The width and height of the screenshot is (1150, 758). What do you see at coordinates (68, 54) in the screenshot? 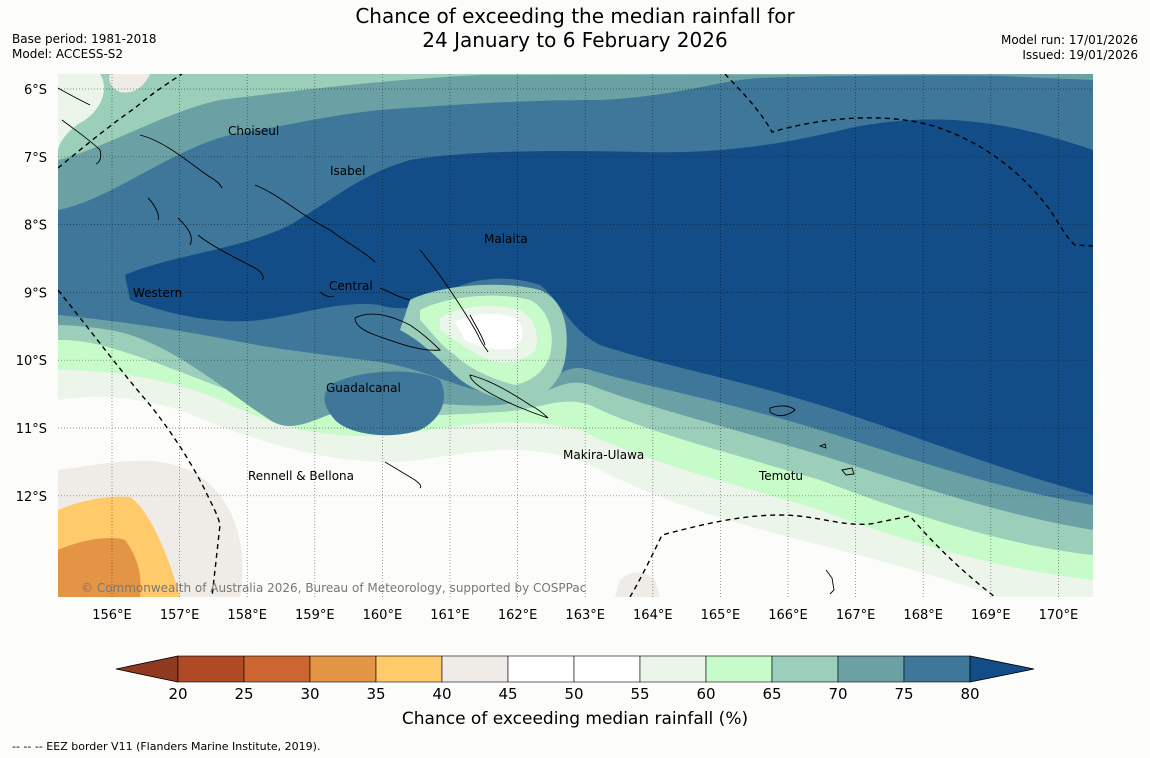
I see `model-name: Model: ACCESS-S2` at bounding box center [68, 54].